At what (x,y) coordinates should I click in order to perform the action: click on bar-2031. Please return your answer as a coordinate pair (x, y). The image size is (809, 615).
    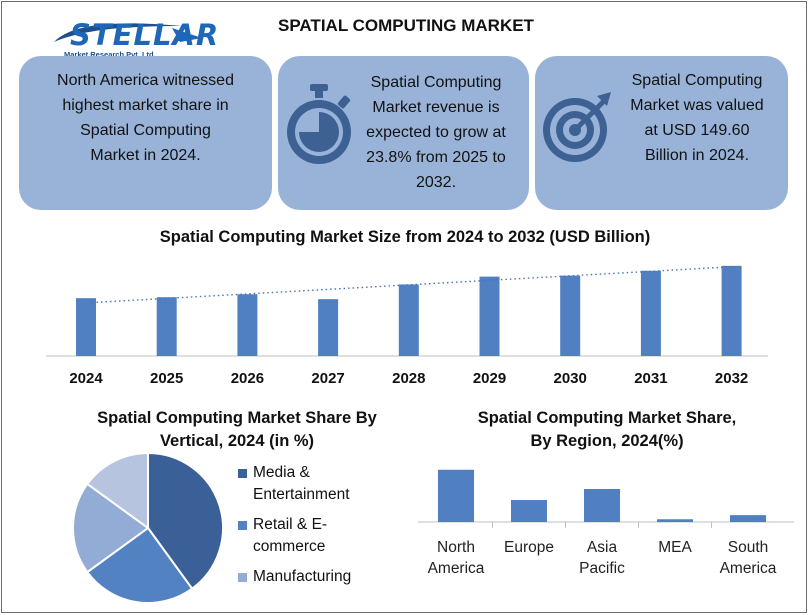
    Looking at the image, I should click on (650, 313).